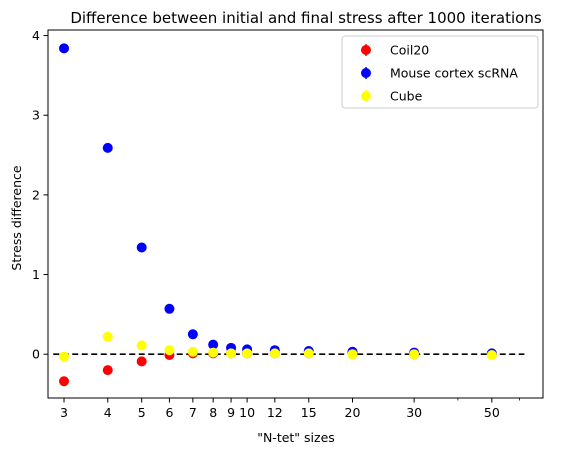  Describe the element at coordinates (36, 354) in the screenshot. I see `y-tick-label: 0` at that location.